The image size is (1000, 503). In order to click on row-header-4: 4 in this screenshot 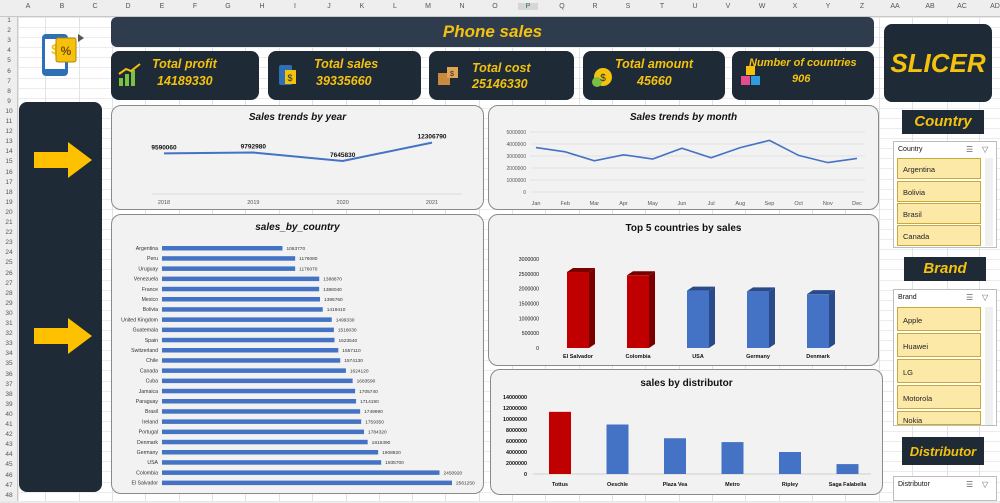, I will do `click(9, 51)`.